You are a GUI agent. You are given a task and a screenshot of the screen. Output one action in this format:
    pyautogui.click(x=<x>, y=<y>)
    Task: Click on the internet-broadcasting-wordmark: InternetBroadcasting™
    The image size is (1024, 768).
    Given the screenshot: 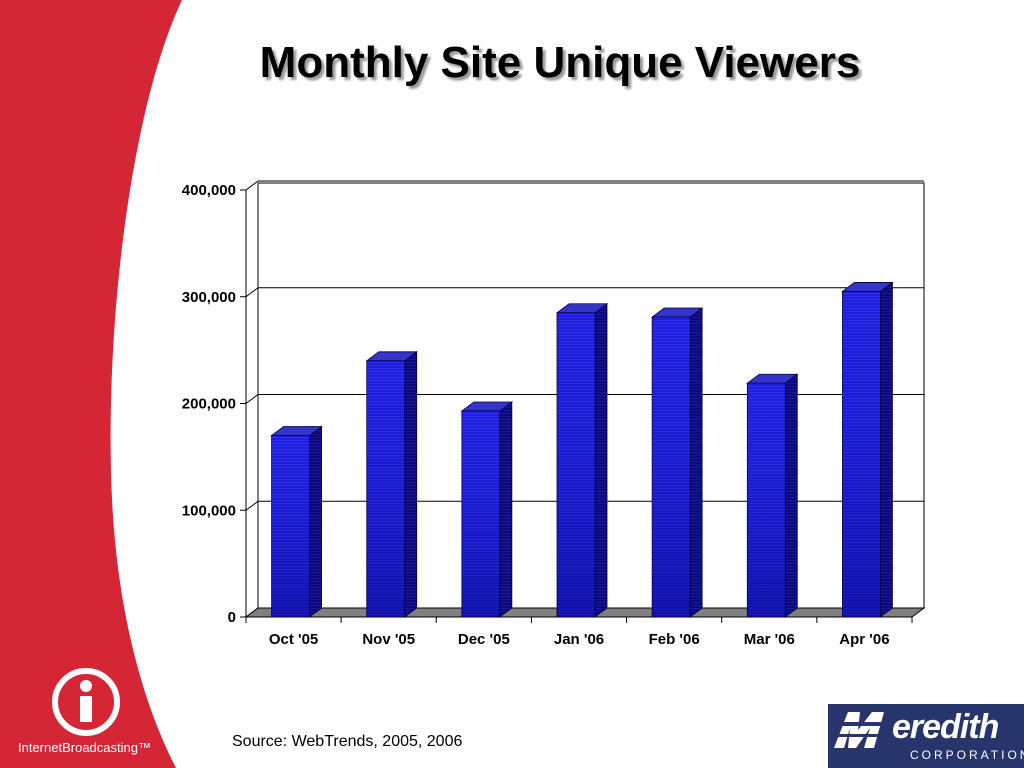 What is the action you would take?
    pyautogui.click(x=84, y=747)
    